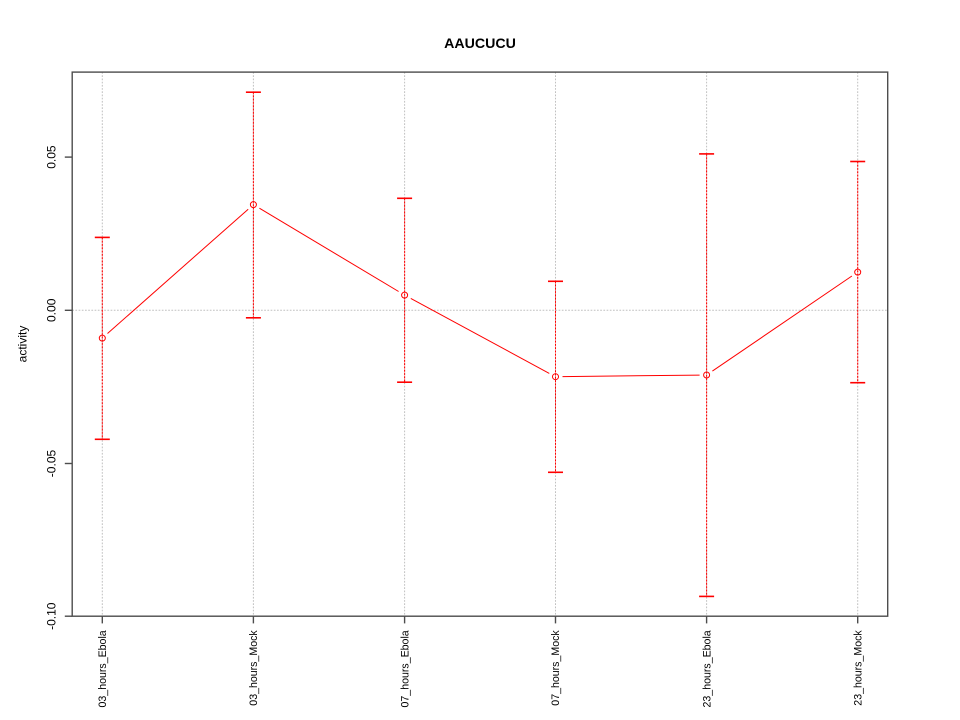  What do you see at coordinates (23, 344) in the screenshot?
I see `svg-text: activity` at bounding box center [23, 344].